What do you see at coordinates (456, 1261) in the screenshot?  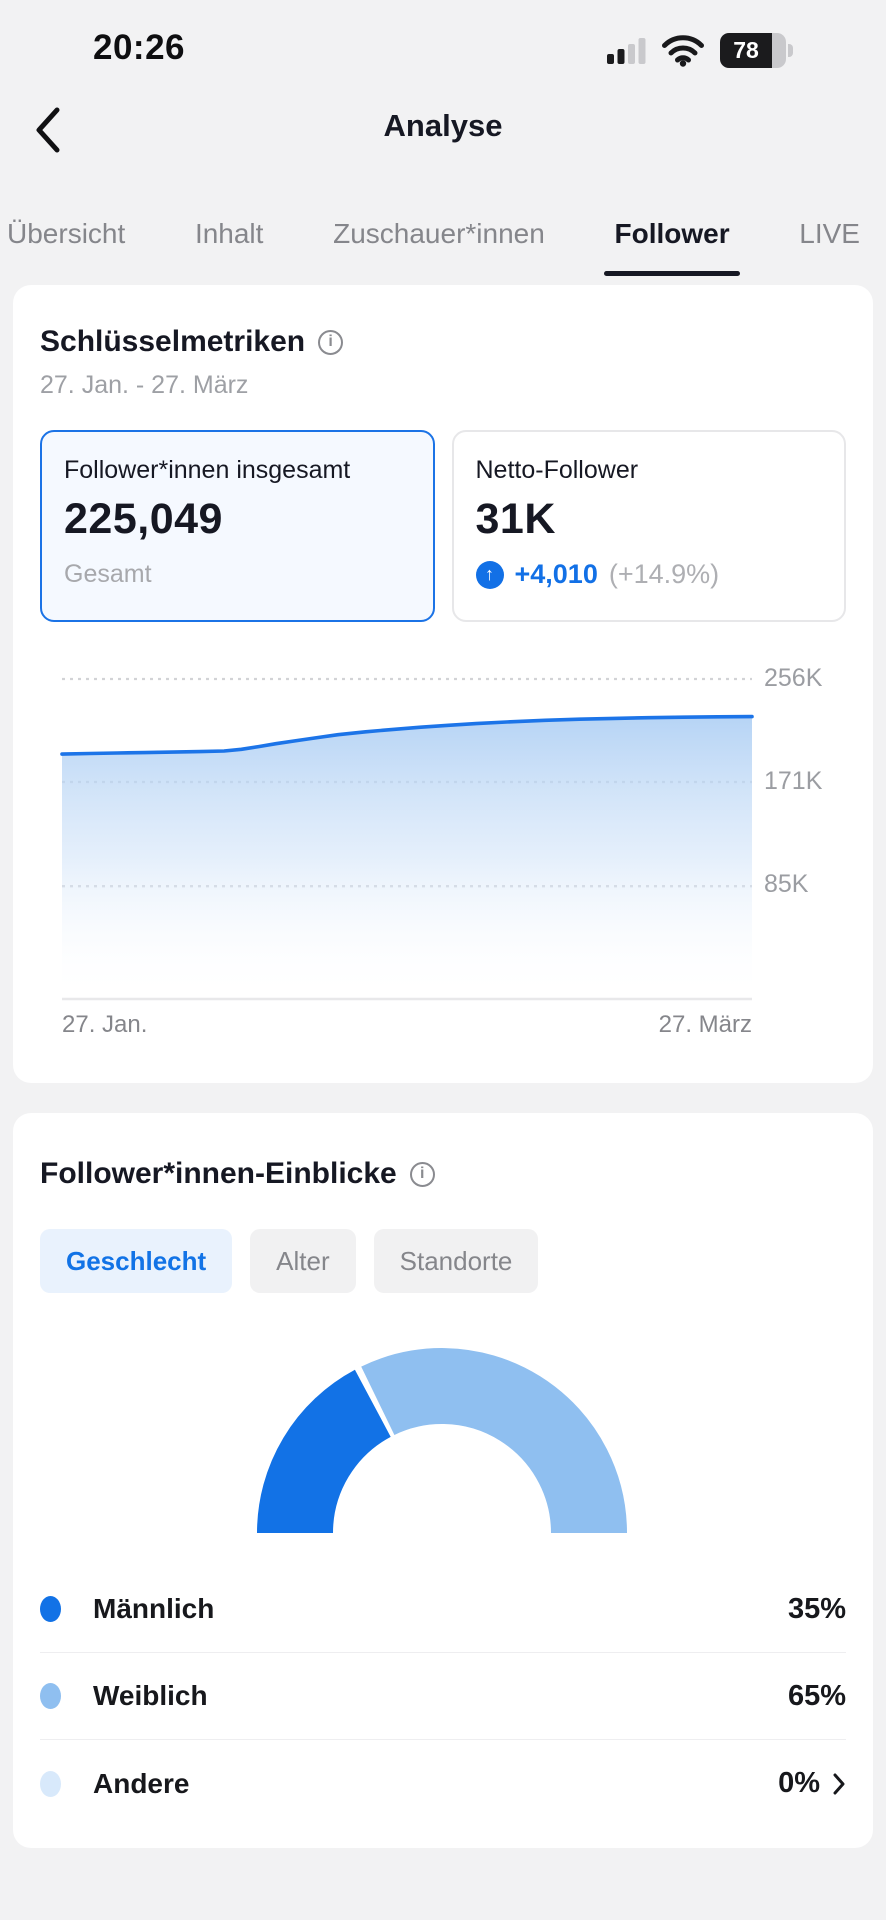 I see `pill-standorte: Standorte` at bounding box center [456, 1261].